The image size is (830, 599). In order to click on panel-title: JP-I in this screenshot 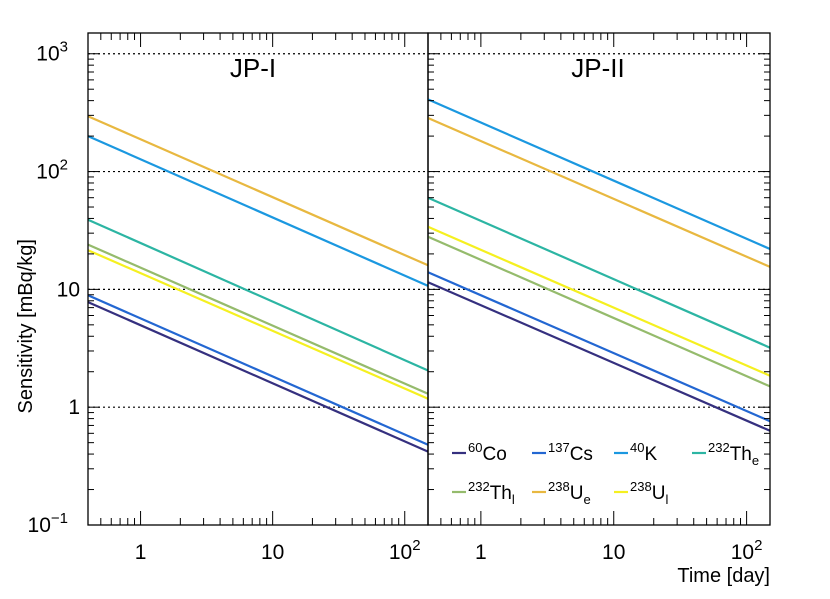, I will do `click(253, 68)`.